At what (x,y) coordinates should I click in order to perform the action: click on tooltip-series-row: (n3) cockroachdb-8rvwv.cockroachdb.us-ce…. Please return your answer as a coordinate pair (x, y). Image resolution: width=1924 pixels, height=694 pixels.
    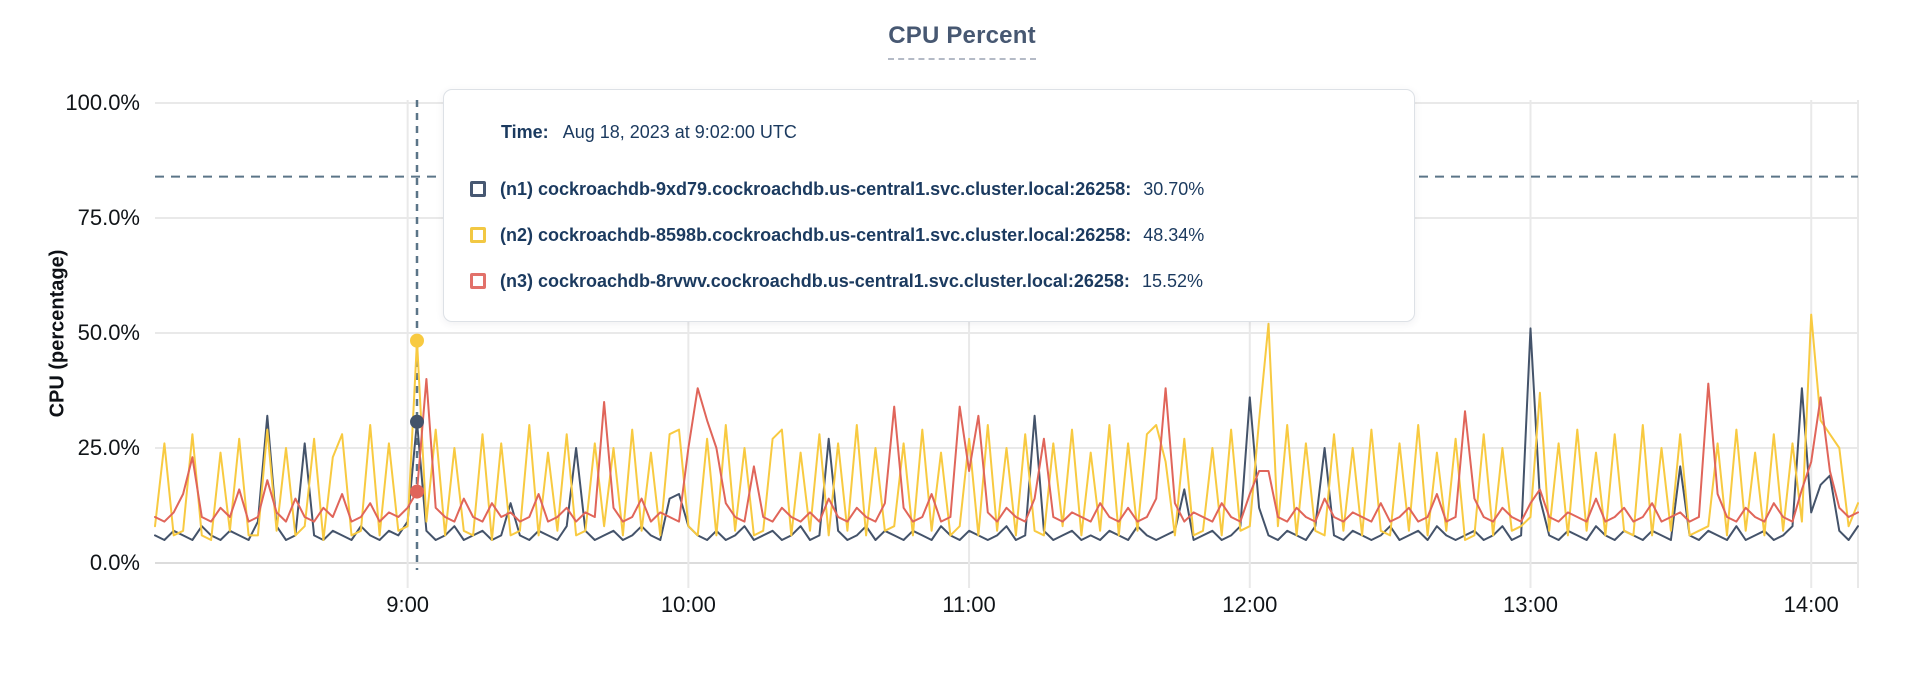
    Looking at the image, I should click on (942, 281).